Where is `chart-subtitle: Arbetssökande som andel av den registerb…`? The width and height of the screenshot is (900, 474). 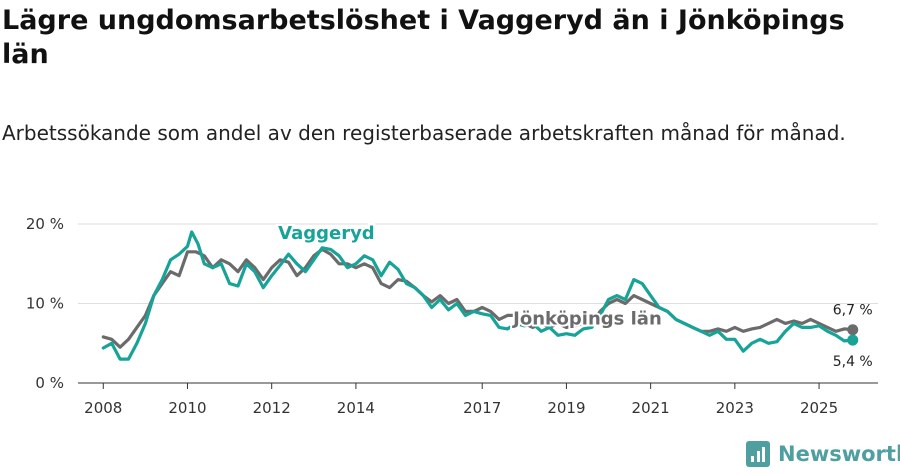
chart-subtitle: Arbetssökande som andel av den registerb… is located at coordinates (424, 133).